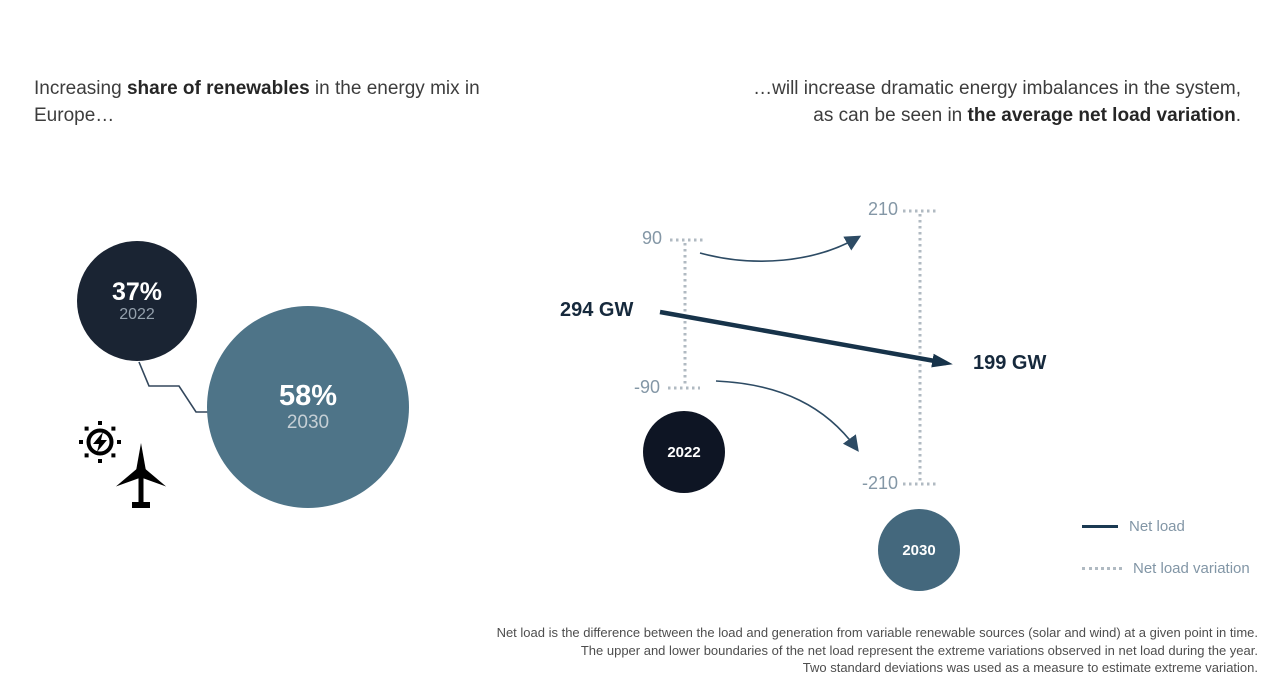  Describe the element at coordinates (1010, 363) in the screenshot. I see `net-load-end-label: 199 GW` at that location.